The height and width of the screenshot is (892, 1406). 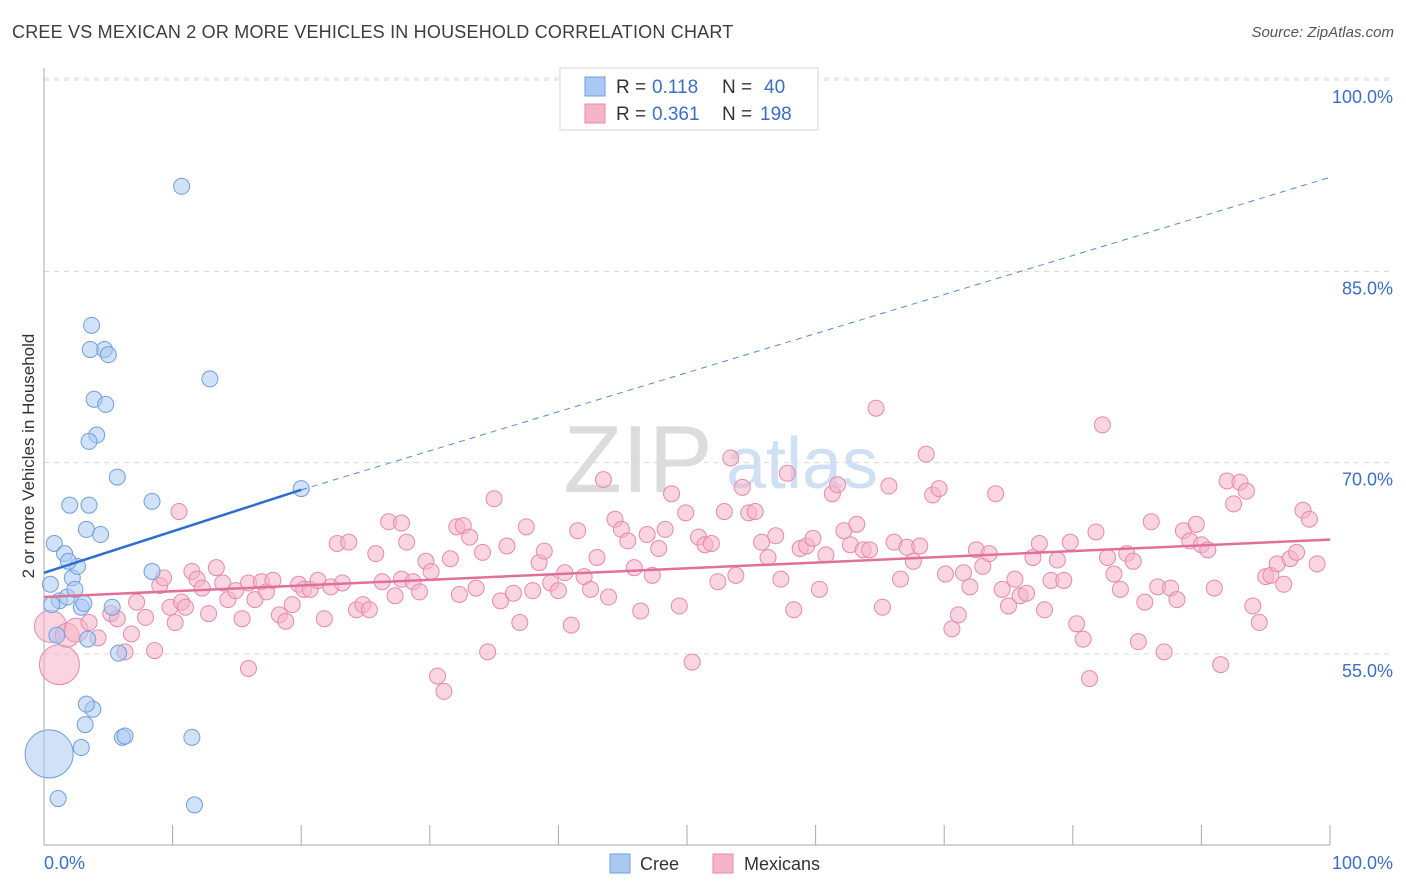 What do you see at coordinates (723, 863) in the screenshot?
I see `legend-mexicans-swatch` at bounding box center [723, 863].